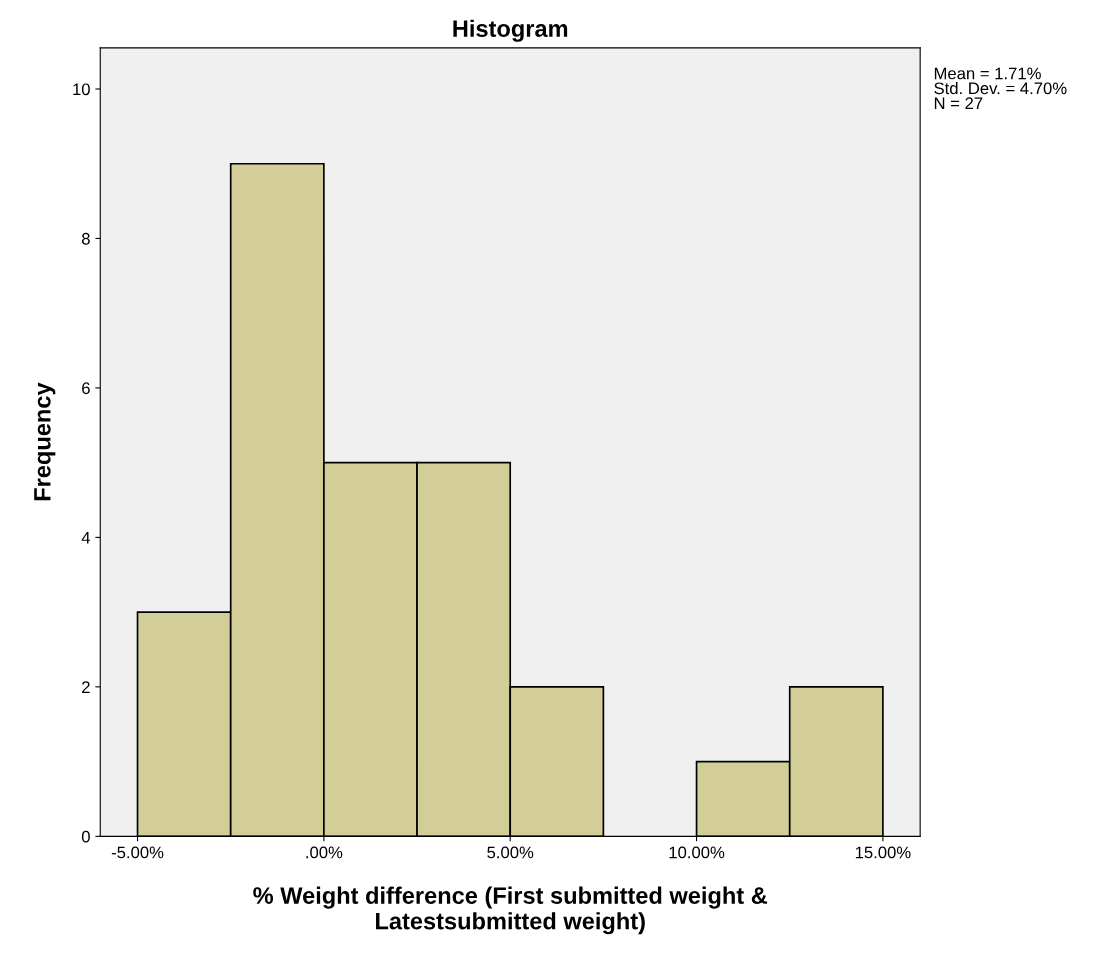  What do you see at coordinates (883, 852) in the screenshot?
I see `x-tick-label: 15.00%` at bounding box center [883, 852].